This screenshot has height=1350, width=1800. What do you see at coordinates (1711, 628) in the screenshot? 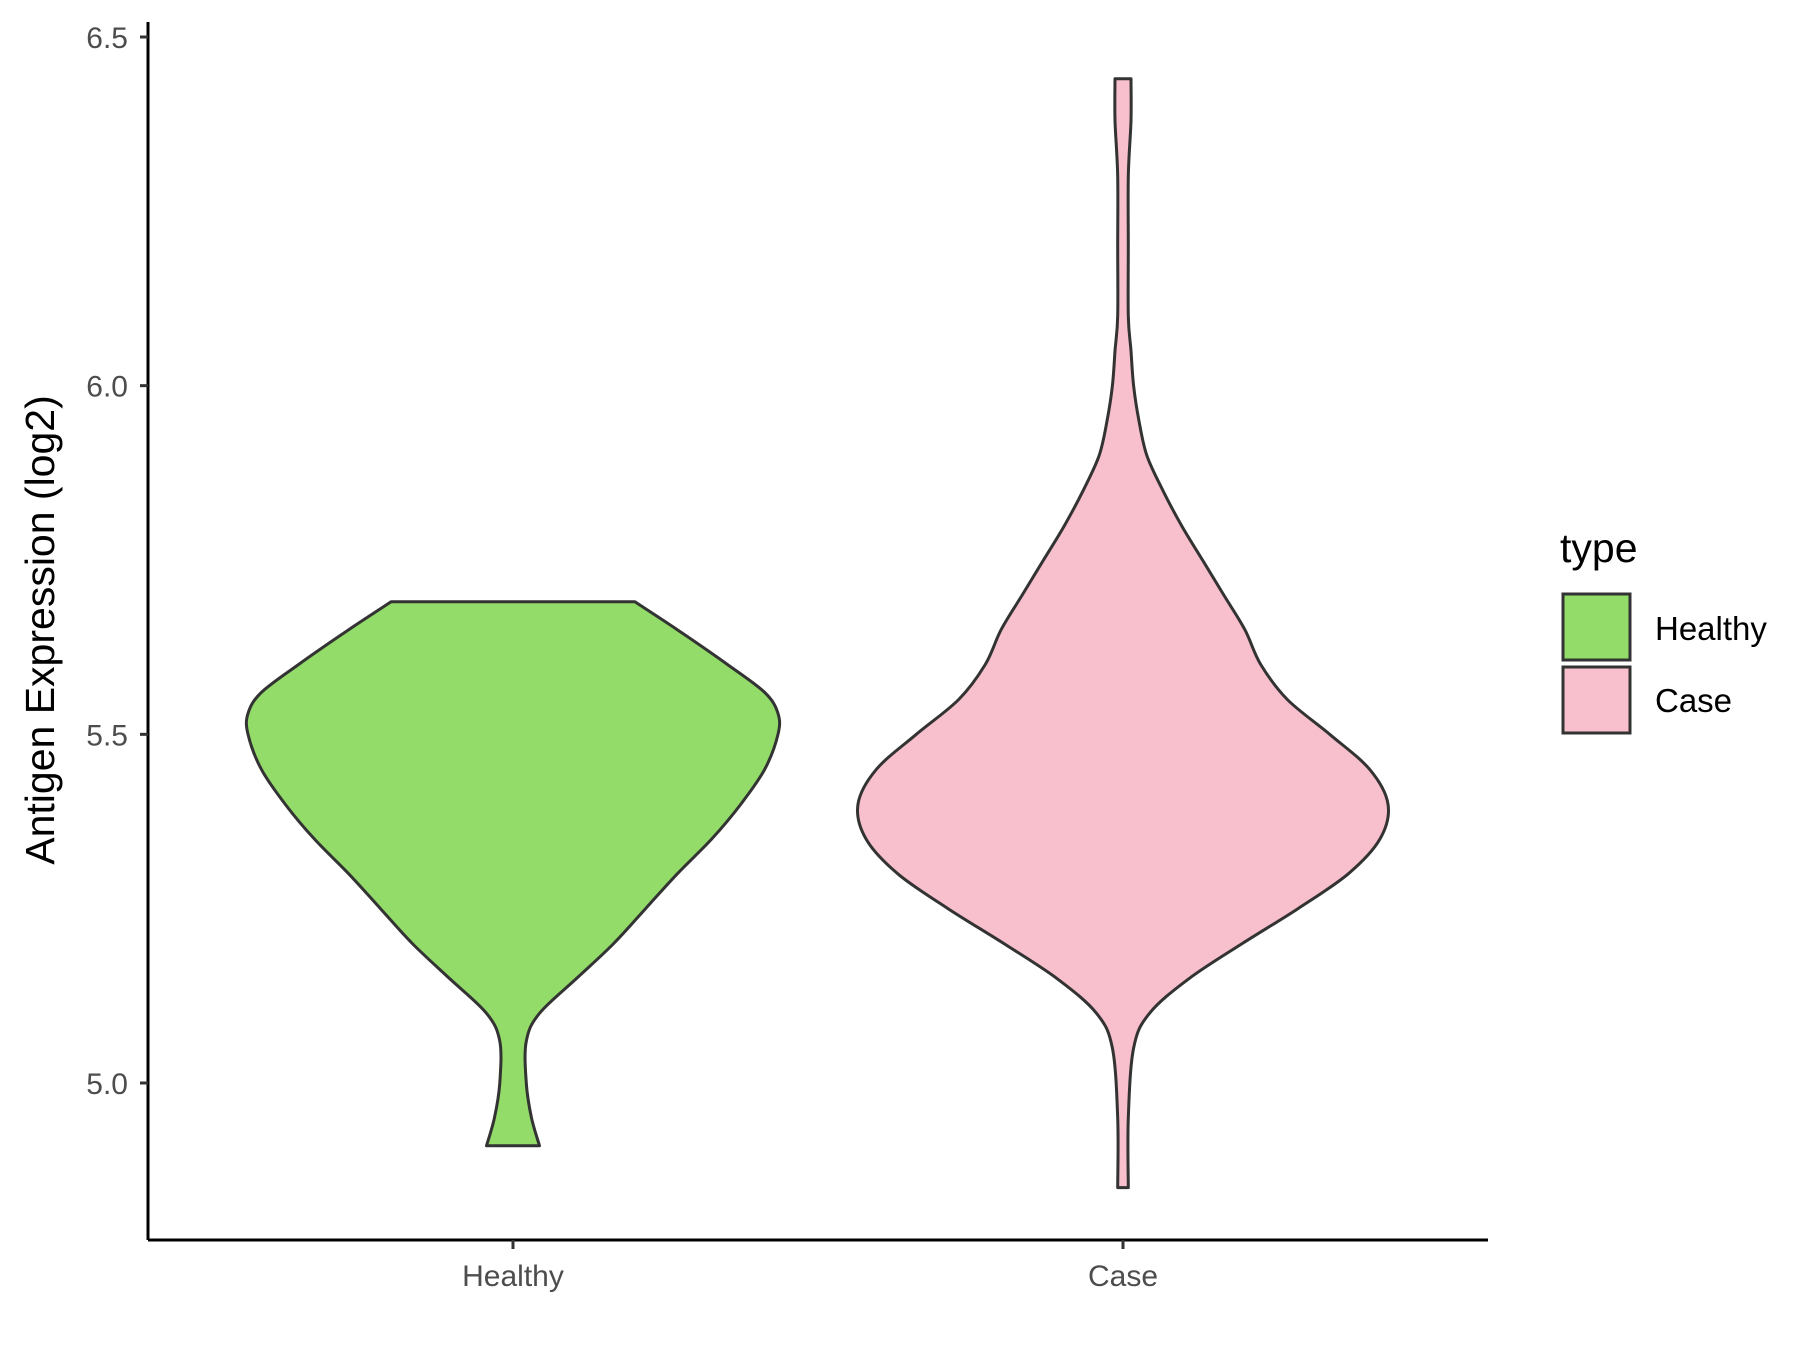
I see `legend-label-healthy: Healthy` at bounding box center [1711, 628].